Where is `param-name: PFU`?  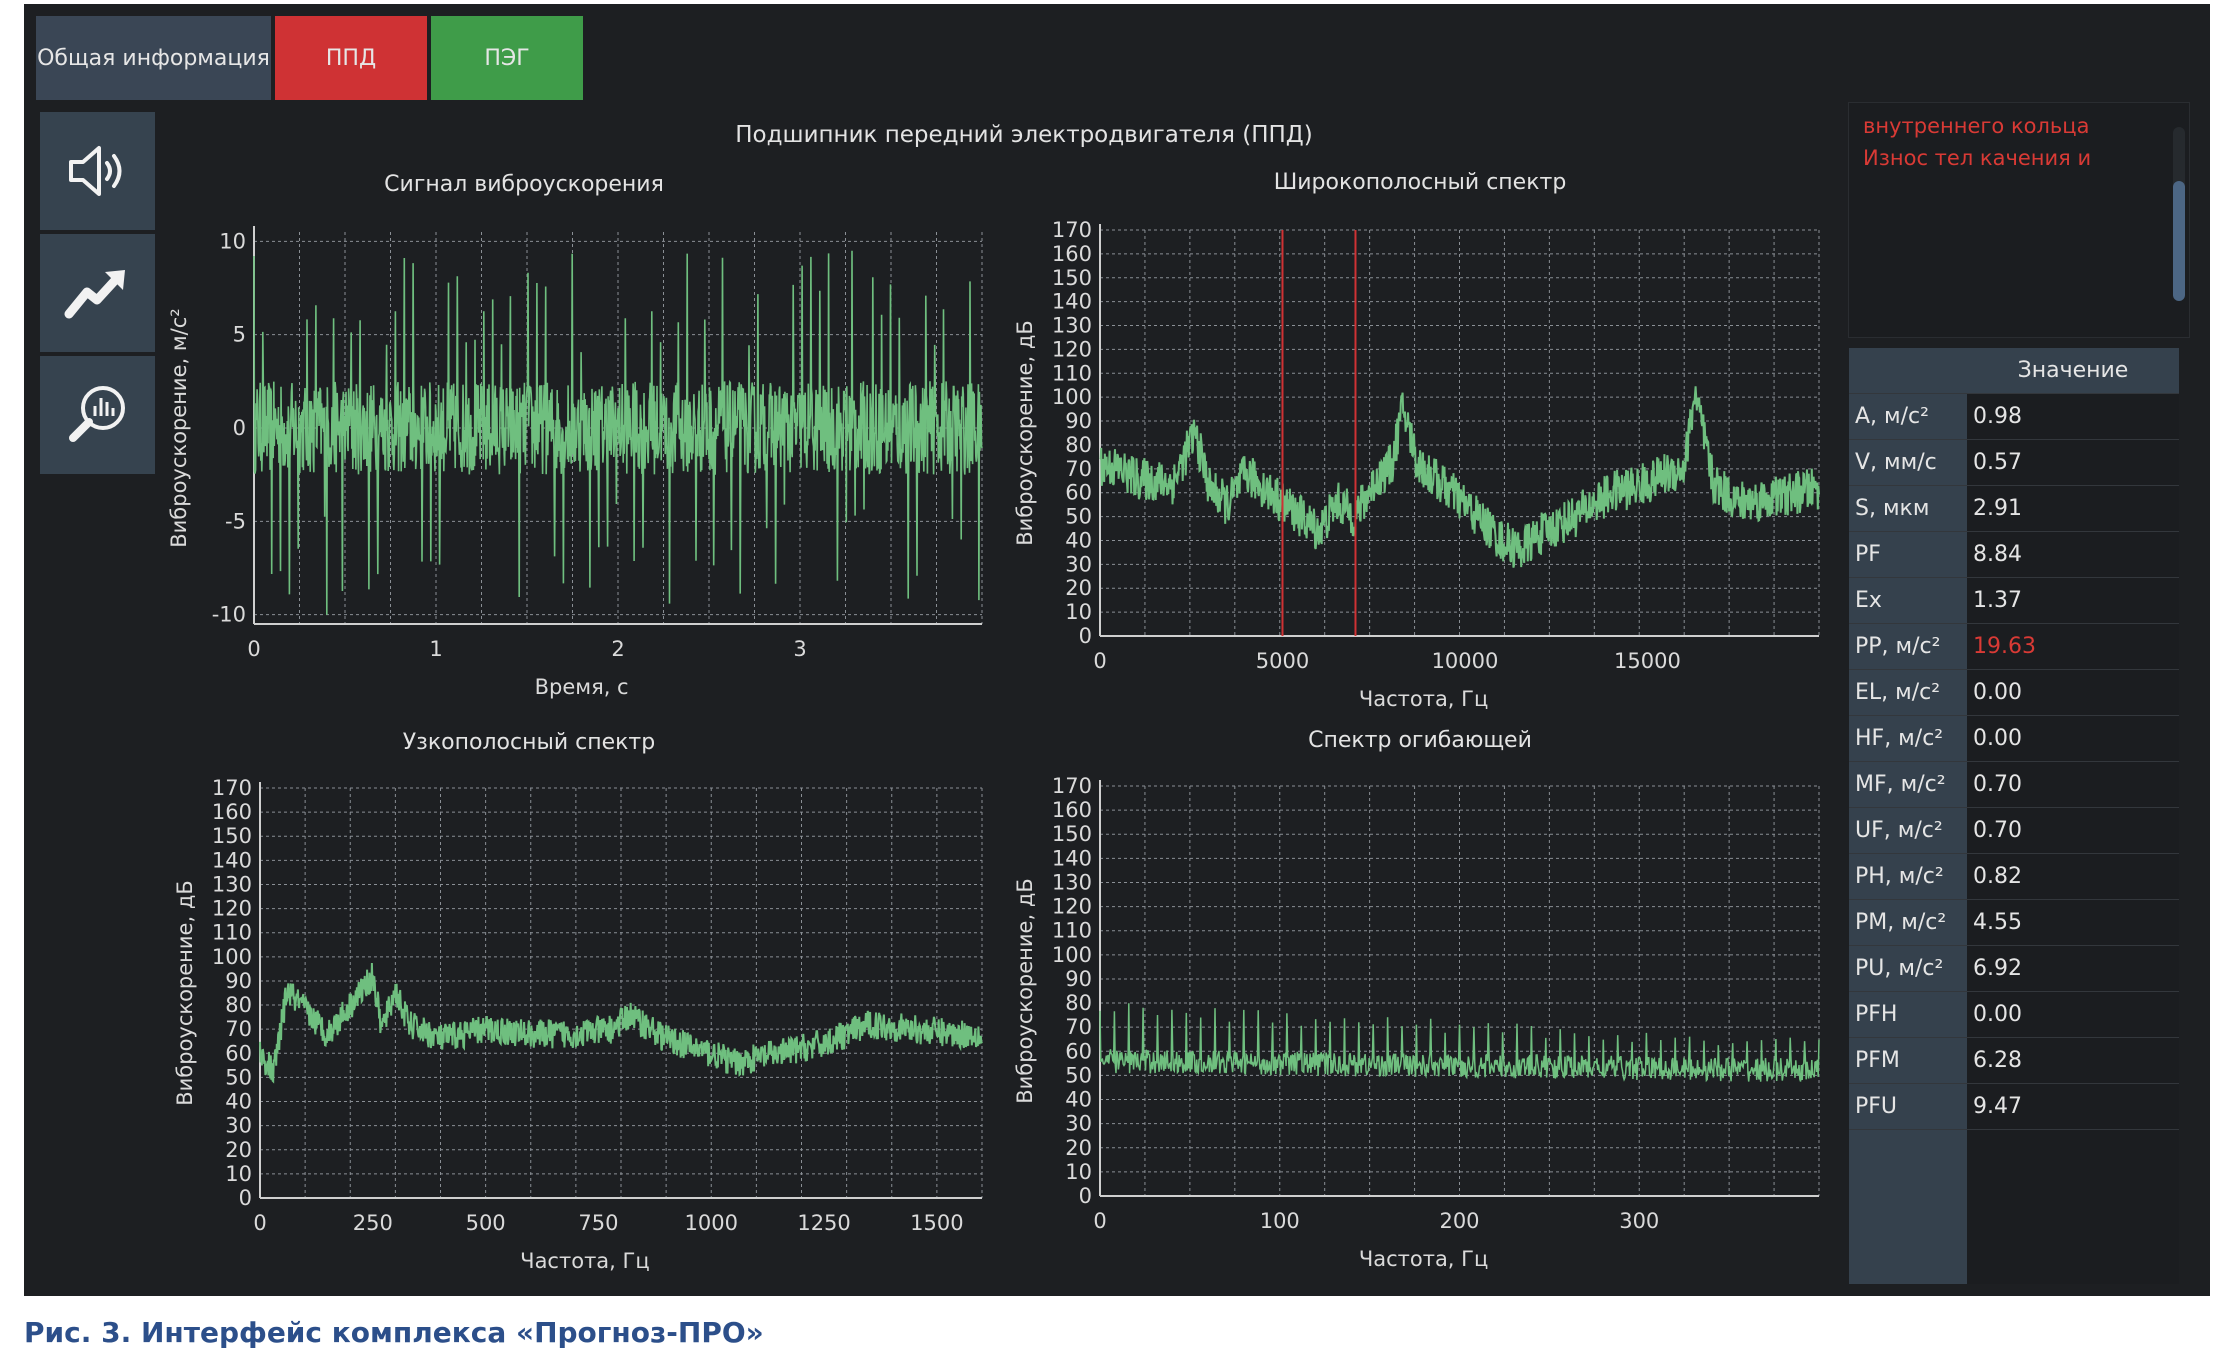
param-name: PFU is located at coordinates (1908, 1106).